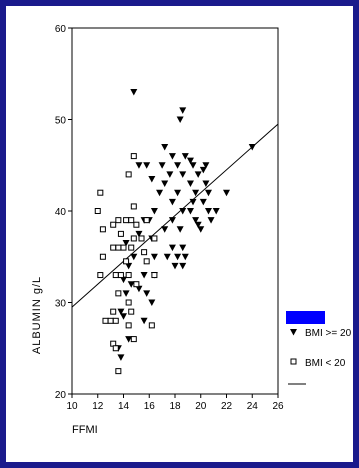 This screenshot has width=359, height=468. What do you see at coordinates (293, 332) in the screenshot?
I see `legend-marker-triangle` at bounding box center [293, 332].